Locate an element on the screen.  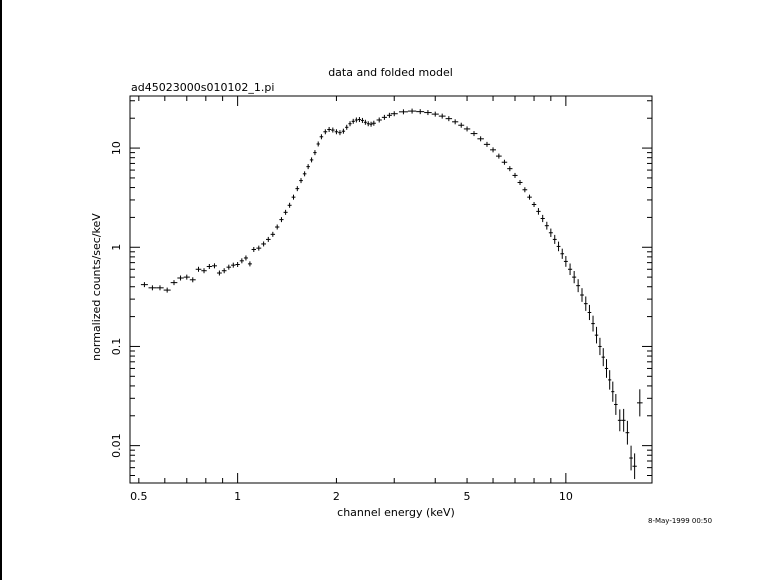
x-tick-label: 5 is located at coordinates (467, 496).